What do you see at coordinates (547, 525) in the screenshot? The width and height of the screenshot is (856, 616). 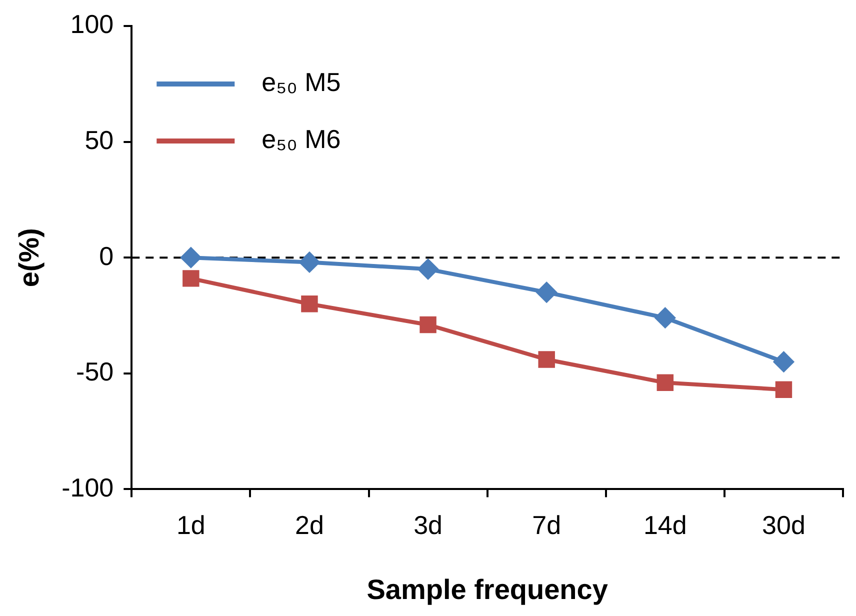 I see `x-tick-label: 7d` at bounding box center [547, 525].